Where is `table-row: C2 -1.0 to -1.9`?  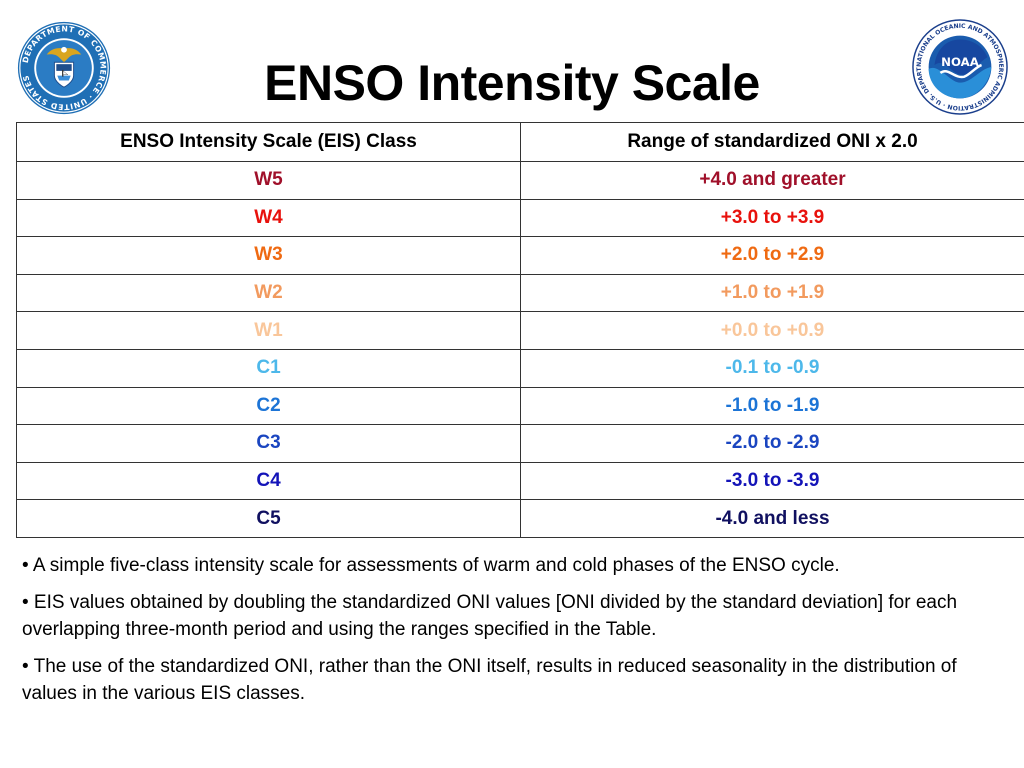
table-row: C2 -1.0 to -1.9 is located at coordinates (520, 406).